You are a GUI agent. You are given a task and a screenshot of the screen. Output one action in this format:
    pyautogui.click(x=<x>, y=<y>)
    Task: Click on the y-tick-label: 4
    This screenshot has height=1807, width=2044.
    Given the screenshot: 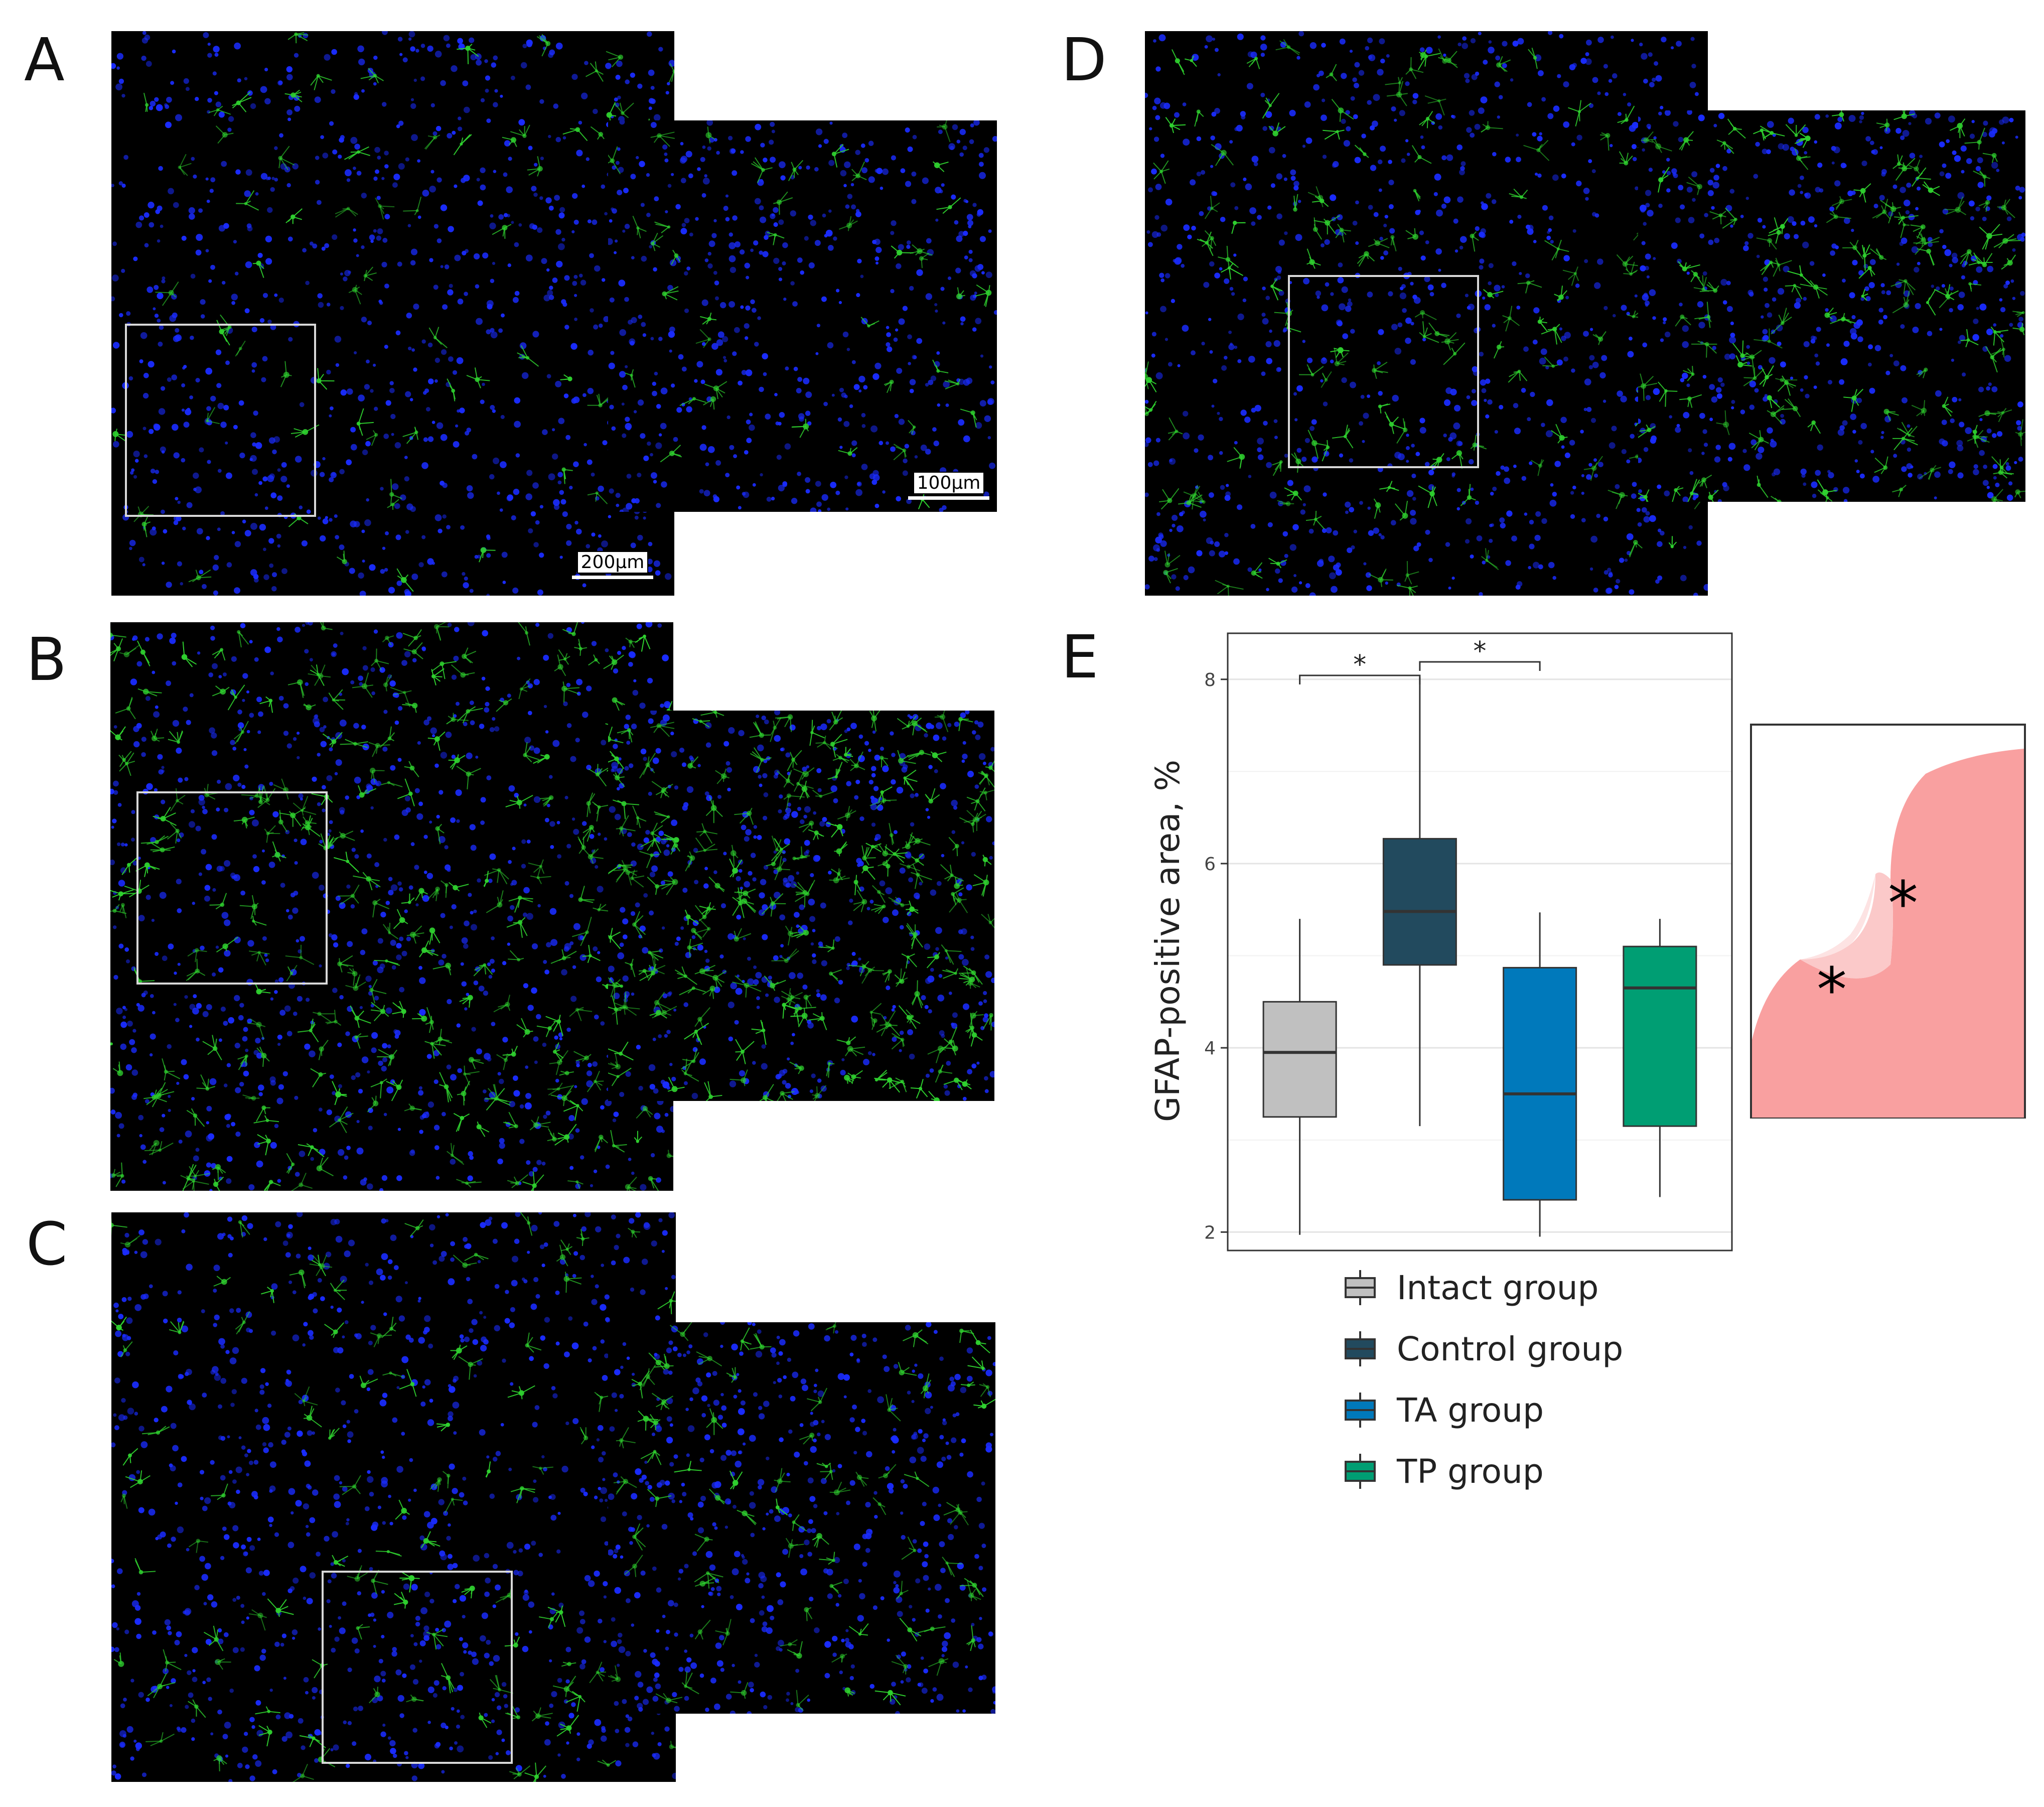 What is the action you would take?
    pyautogui.click(x=1210, y=1048)
    